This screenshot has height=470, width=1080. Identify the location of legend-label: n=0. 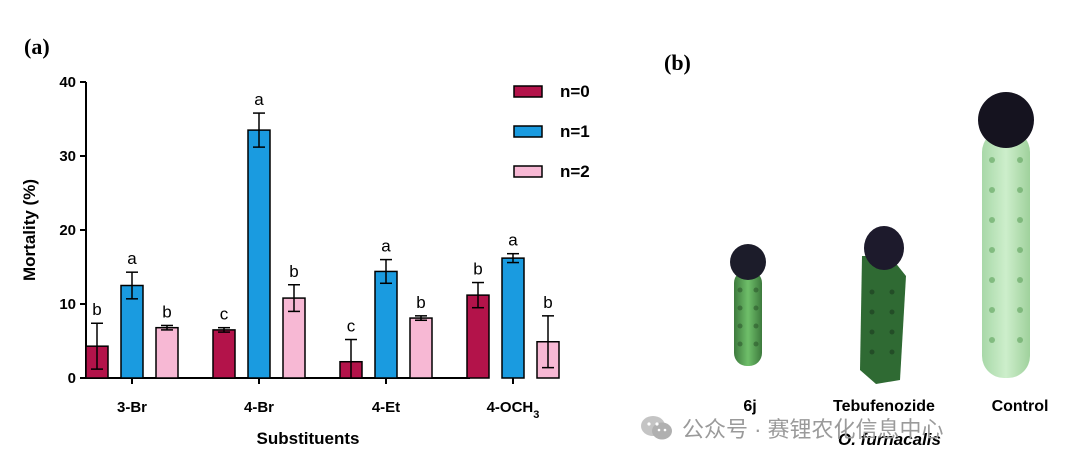
(575, 91).